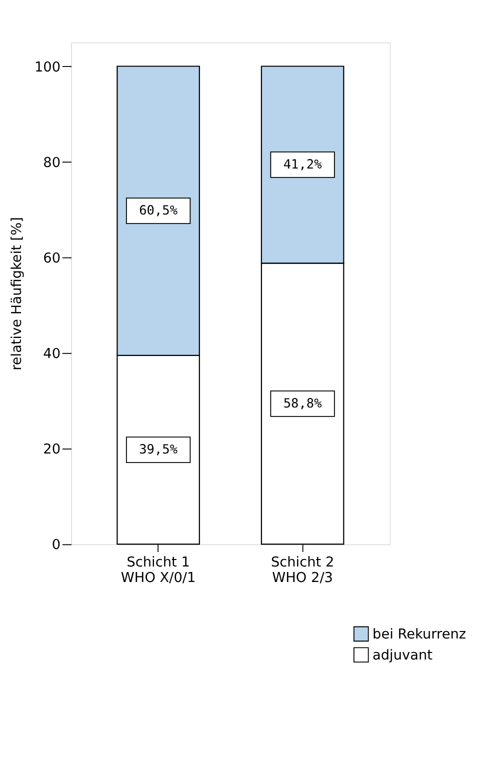 The height and width of the screenshot is (758, 480). I want to click on data-label: 39,5%, so click(158, 450).